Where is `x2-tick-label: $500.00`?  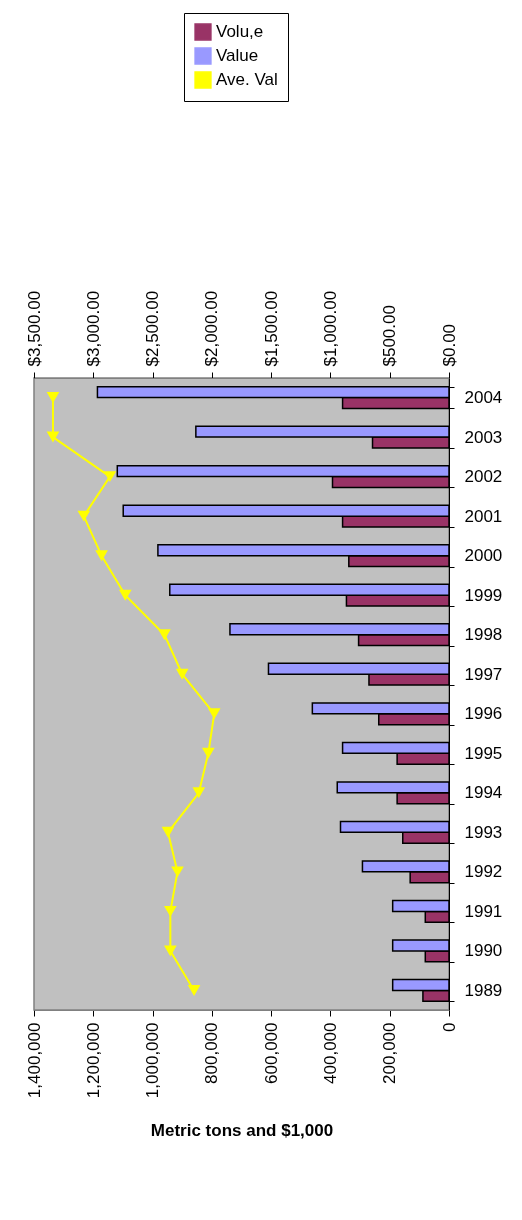
x2-tick-label: $500.00 is located at coordinates (390, 336).